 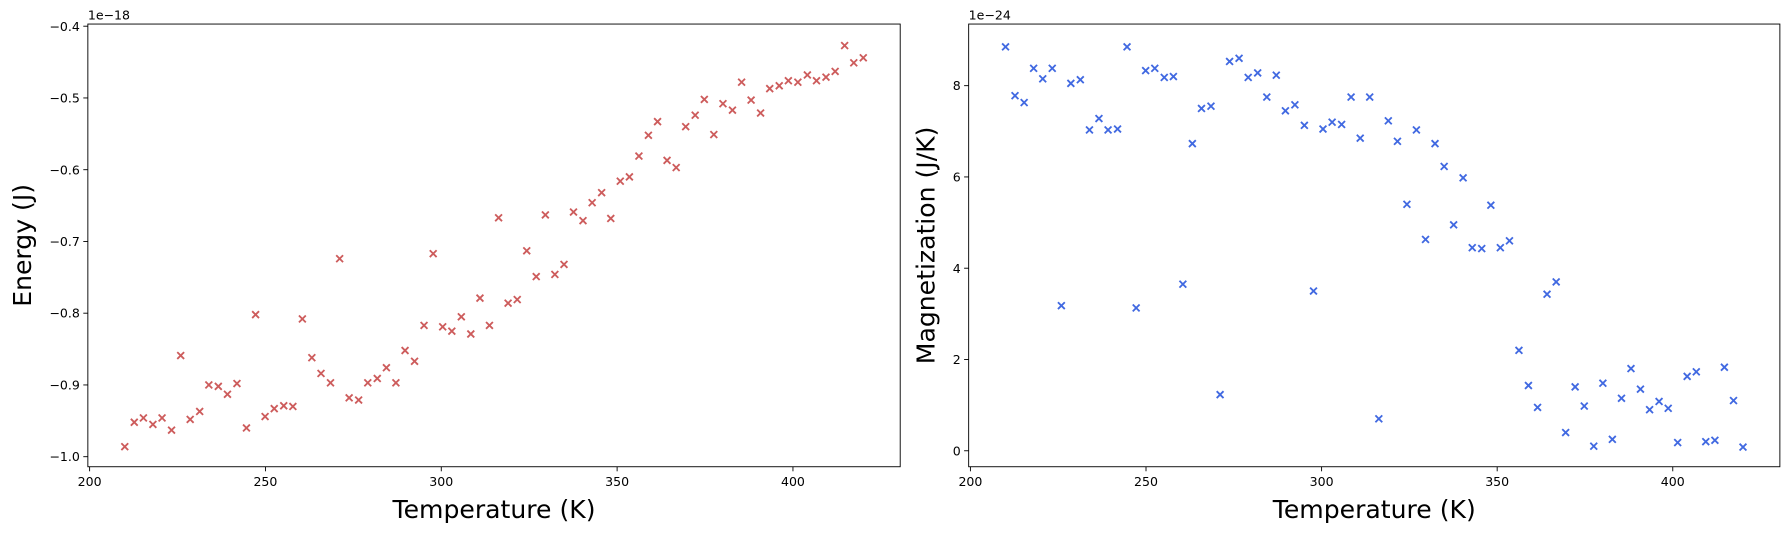 What do you see at coordinates (925, 246) in the screenshot?
I see `y-axis-label: Magnetization (J/K)` at bounding box center [925, 246].